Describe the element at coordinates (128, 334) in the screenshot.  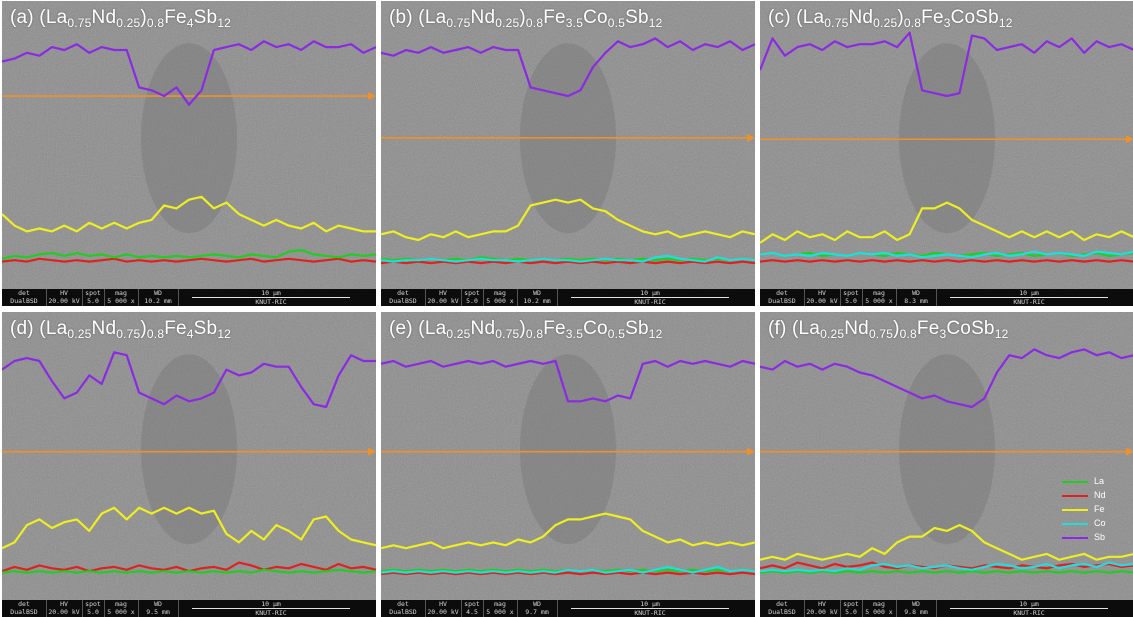
I see `title-sub-nd: 0.75` at that location.